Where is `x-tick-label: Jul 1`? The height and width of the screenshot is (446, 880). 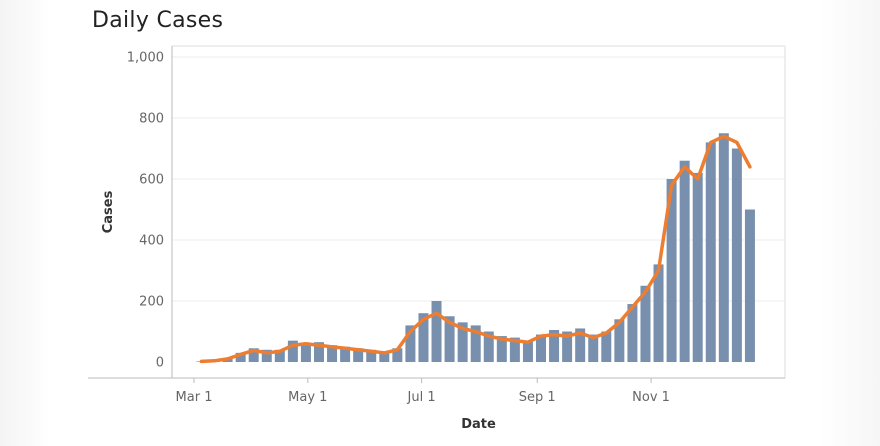
x-tick-label: Jul 1 is located at coordinates (421, 397).